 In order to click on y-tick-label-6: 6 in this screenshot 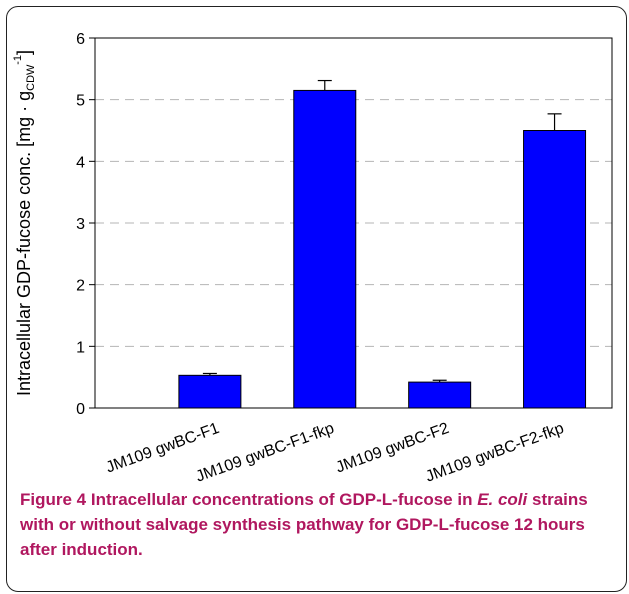, I will do `click(80, 39)`.